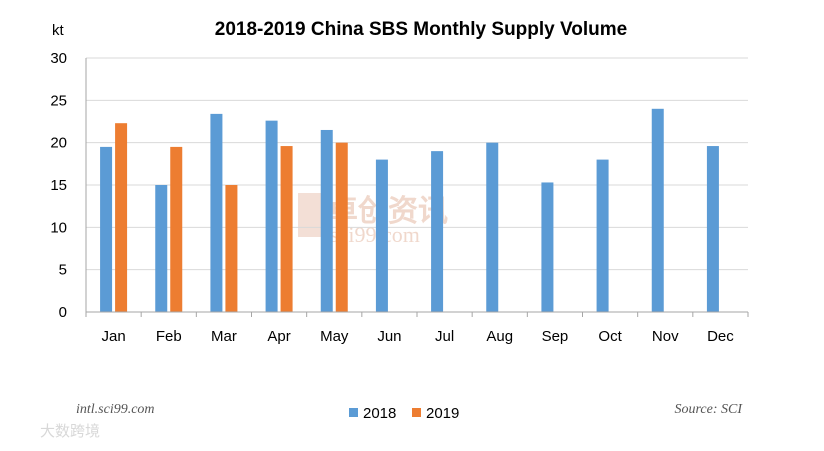 This screenshot has width=824, height=451. What do you see at coordinates (547, 247) in the screenshot?
I see `bar-2018-Sep` at bounding box center [547, 247].